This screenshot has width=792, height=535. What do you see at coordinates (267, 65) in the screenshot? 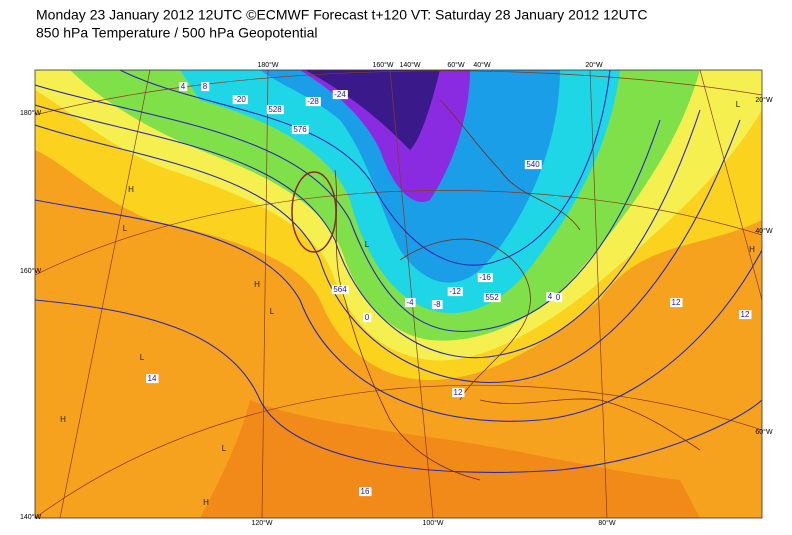
I see `lon-label: 180°W` at bounding box center [267, 65].